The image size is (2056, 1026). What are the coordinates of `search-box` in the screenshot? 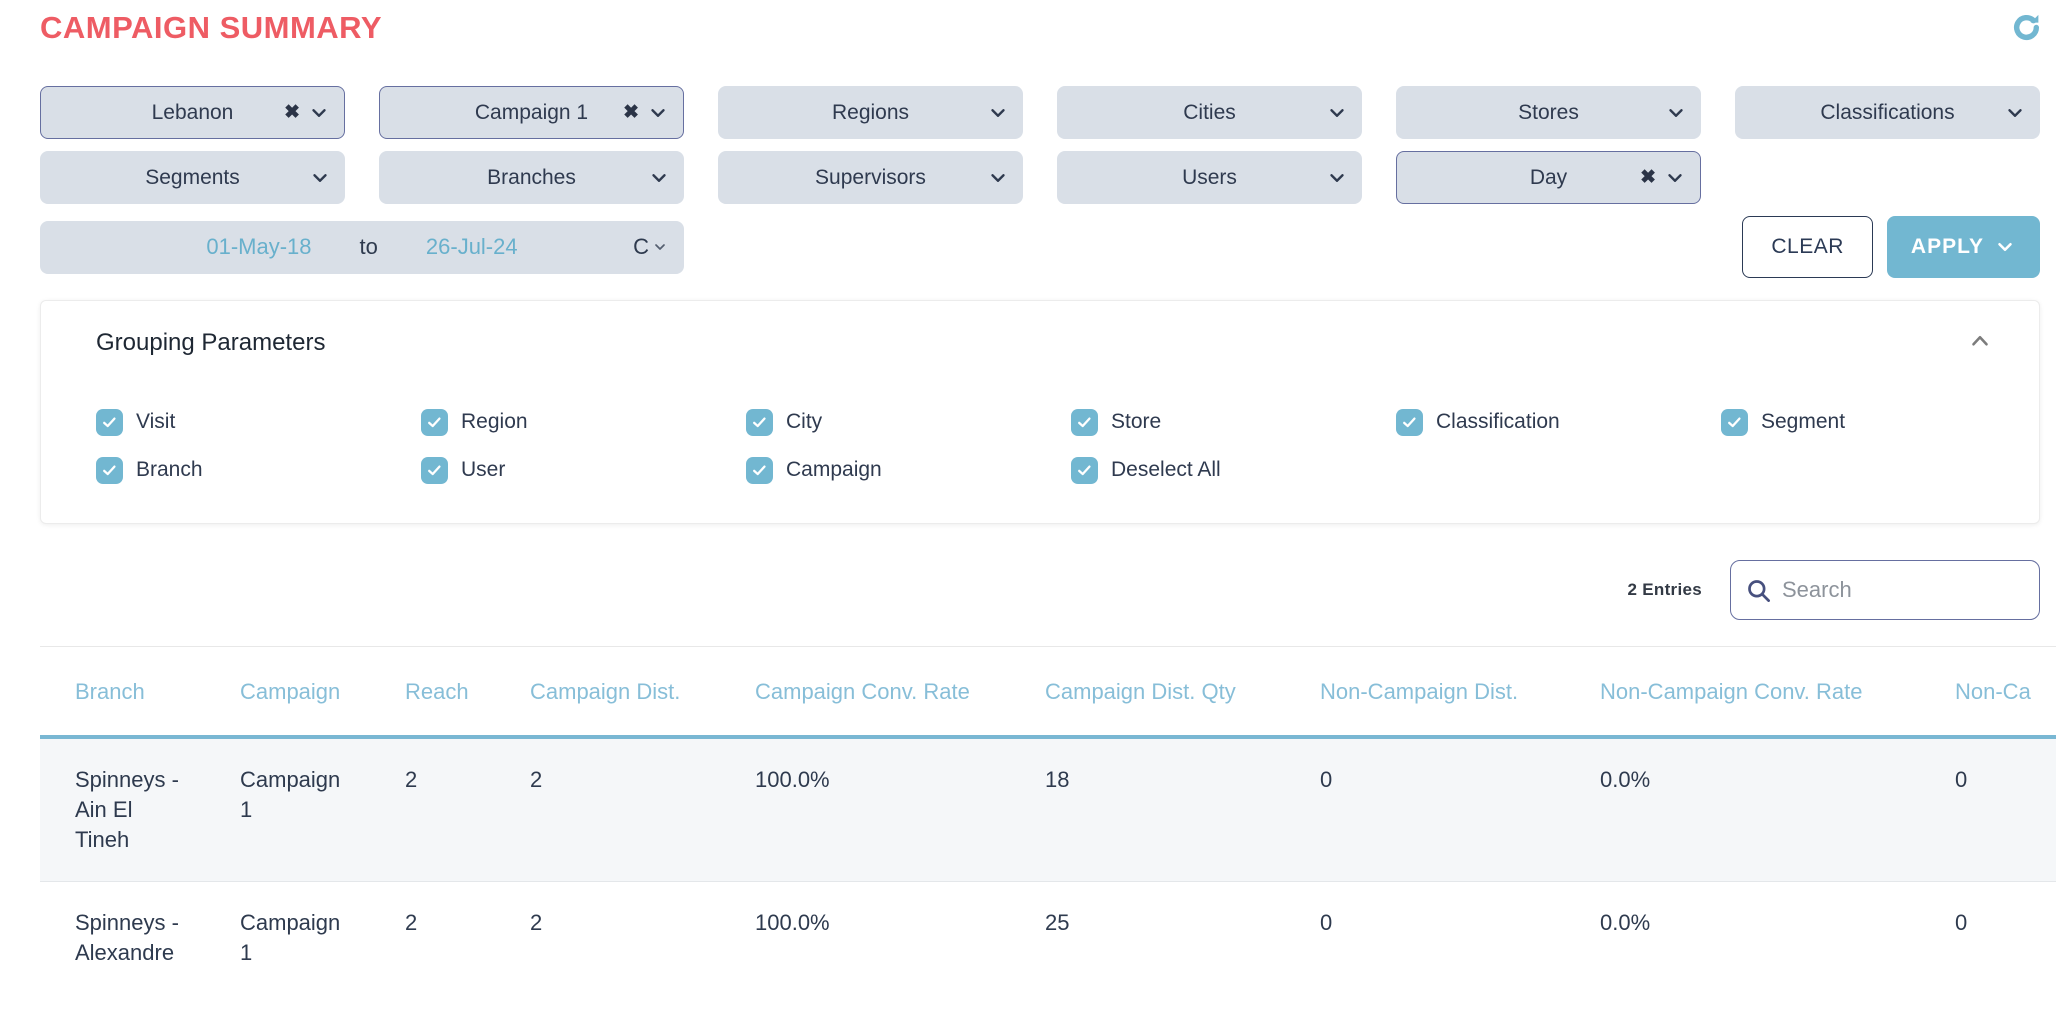 It's located at (1885, 590).